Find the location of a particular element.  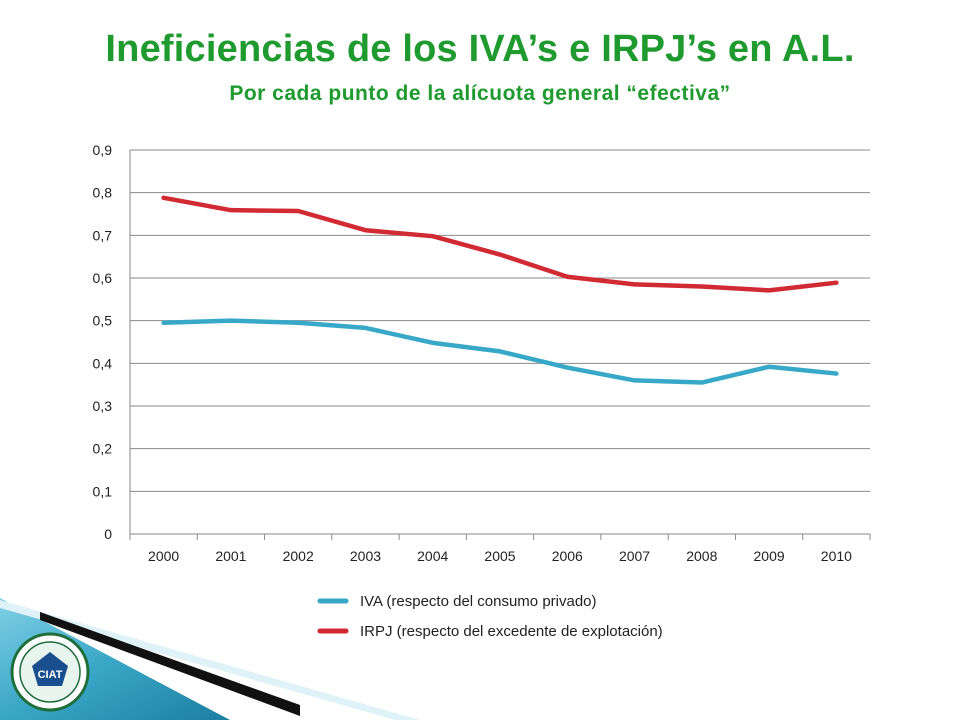

x-tick-label: 2005 is located at coordinates (499, 556).